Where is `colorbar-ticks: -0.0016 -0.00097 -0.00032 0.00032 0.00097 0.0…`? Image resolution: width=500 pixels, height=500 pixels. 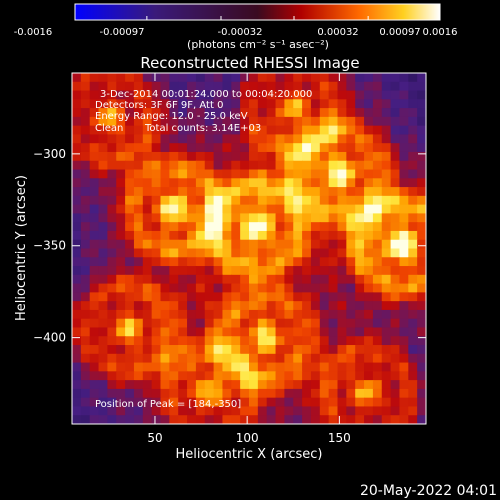
colorbar-ticks: -0.0016 -0.00097 -0.00032 0.00032 0.00097 0.0… is located at coordinates (236, 27).